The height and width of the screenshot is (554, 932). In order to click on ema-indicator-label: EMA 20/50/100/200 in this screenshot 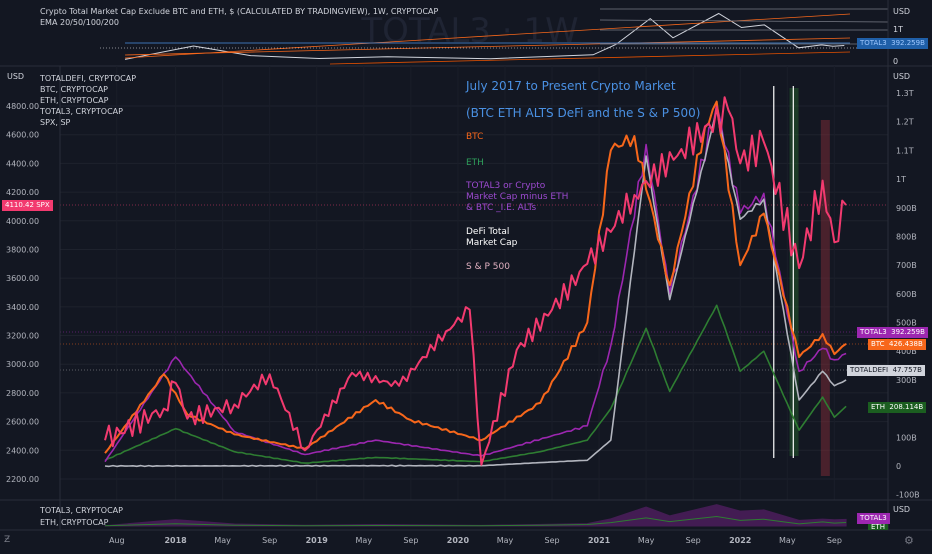, I will do `click(79, 22)`.